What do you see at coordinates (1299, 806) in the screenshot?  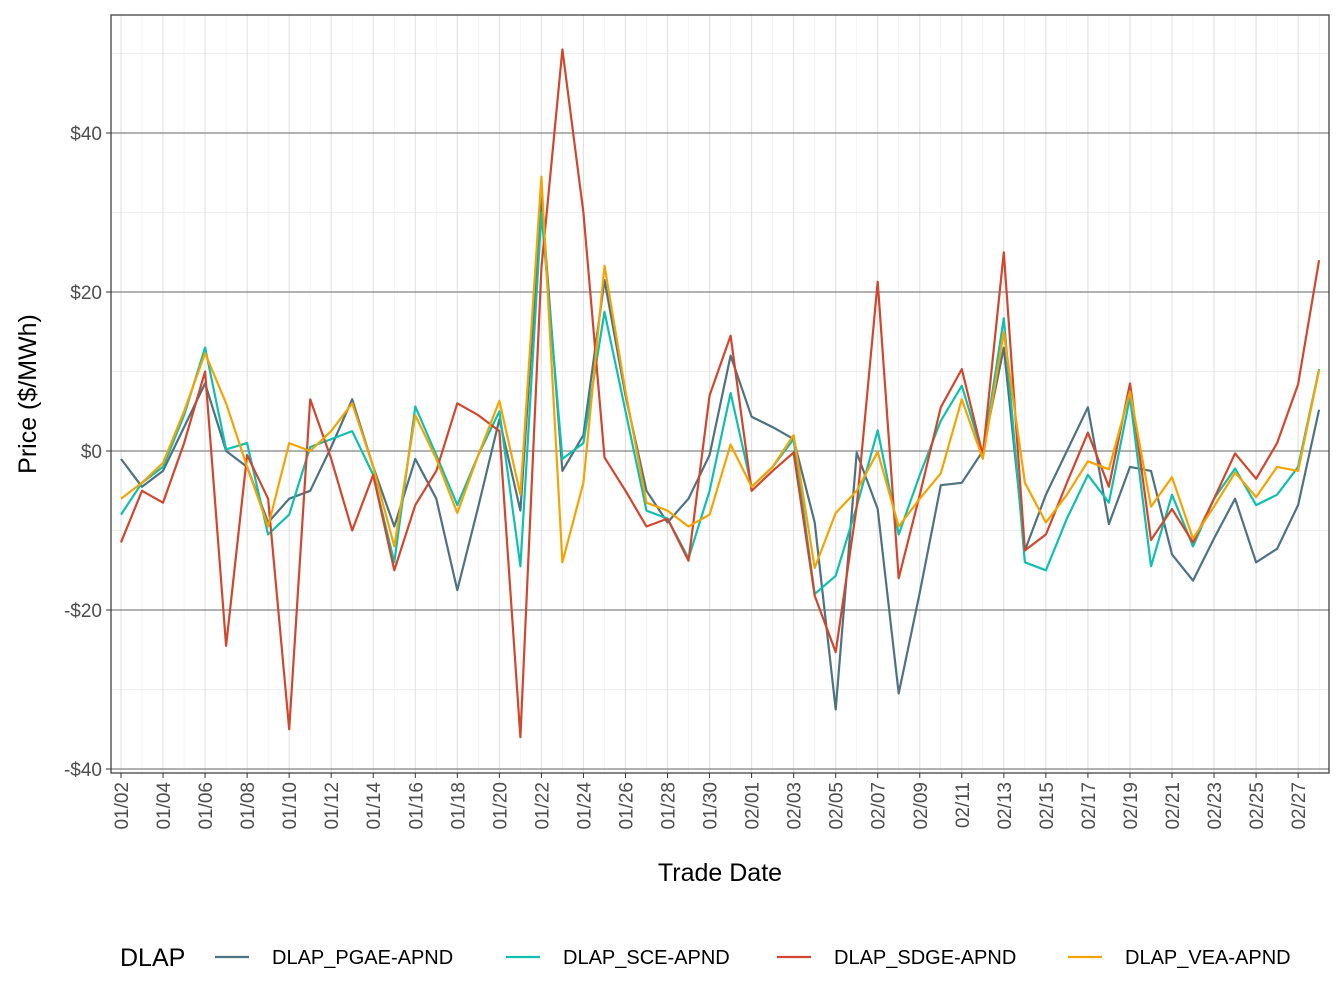 I see `x-tick-label: 02/27` at bounding box center [1299, 806].